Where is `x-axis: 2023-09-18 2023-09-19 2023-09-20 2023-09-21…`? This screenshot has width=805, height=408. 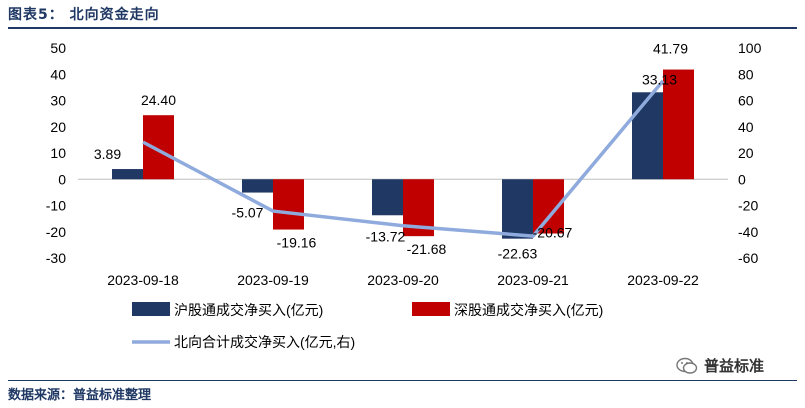
x-axis: 2023-09-18 2023-09-19 2023-09-20 2023-09-21… is located at coordinates (403, 280).